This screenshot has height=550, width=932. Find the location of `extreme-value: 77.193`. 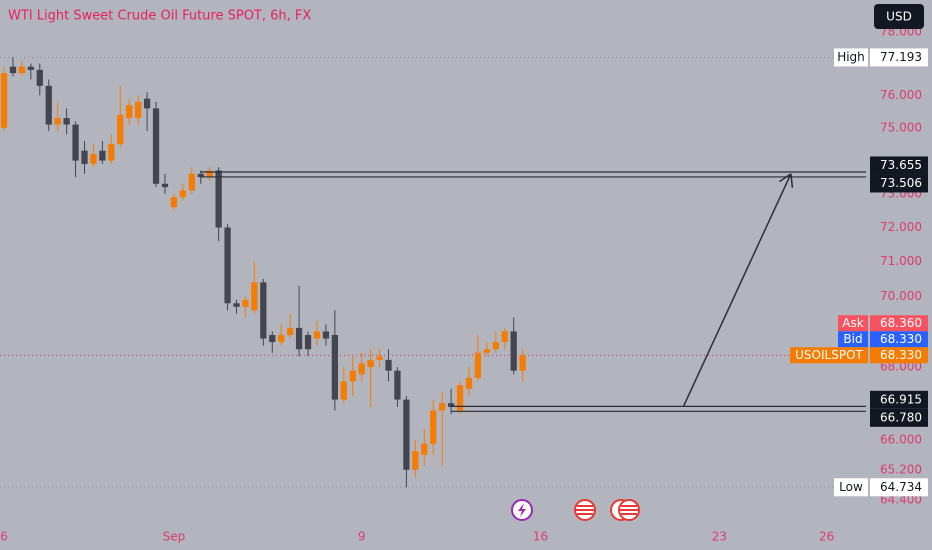

extreme-value: 77.193 is located at coordinates (901, 57).